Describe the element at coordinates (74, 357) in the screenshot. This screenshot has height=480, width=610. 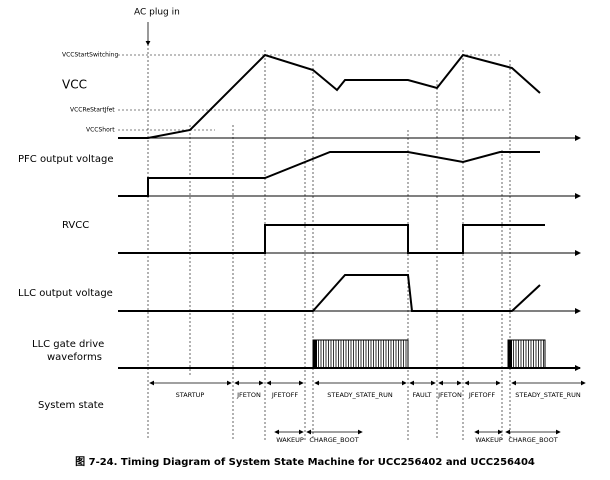
I see `signal-label: waveforms` at that location.